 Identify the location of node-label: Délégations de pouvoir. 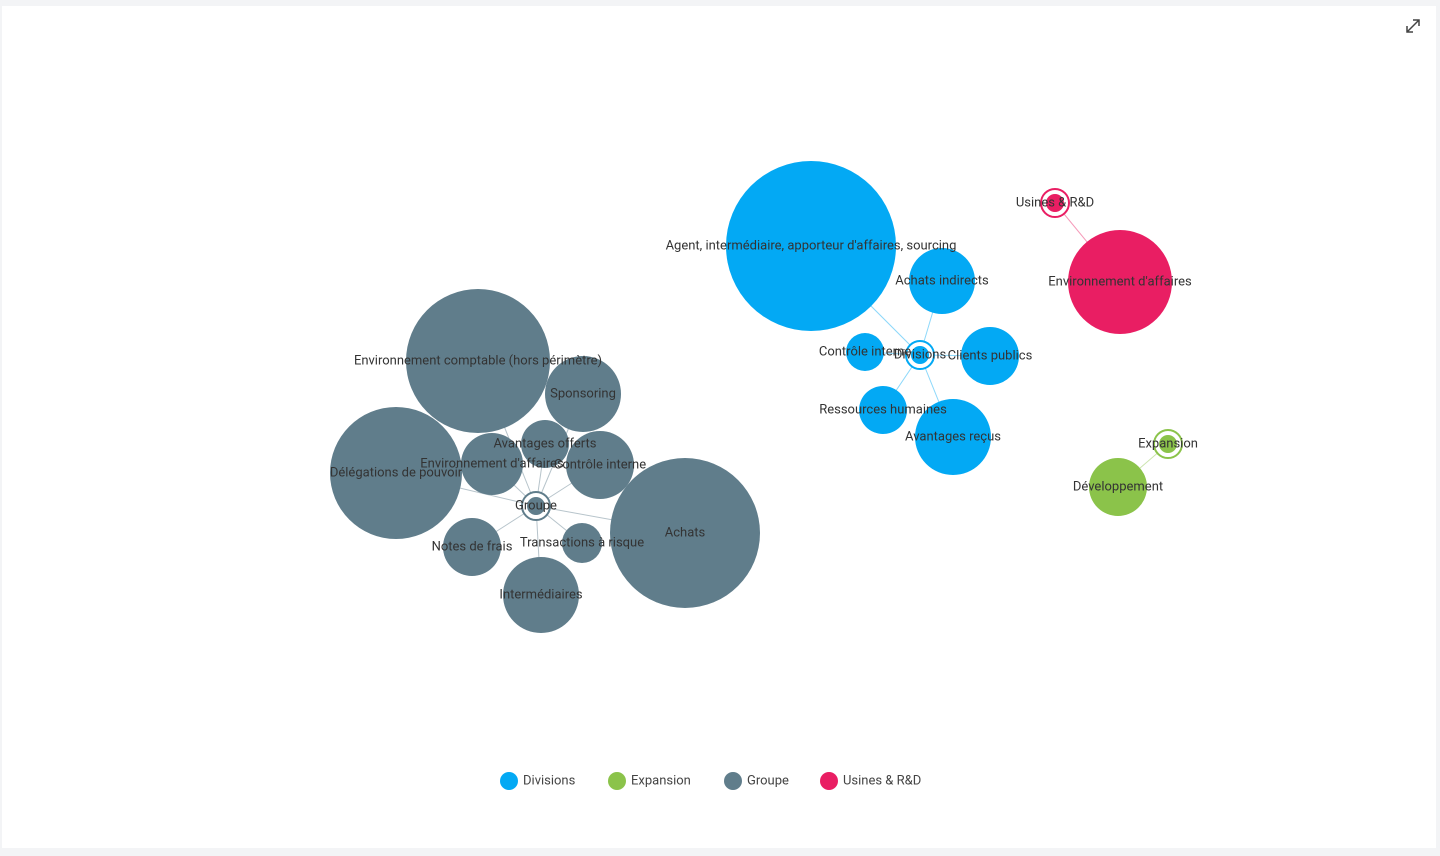
(396, 472).